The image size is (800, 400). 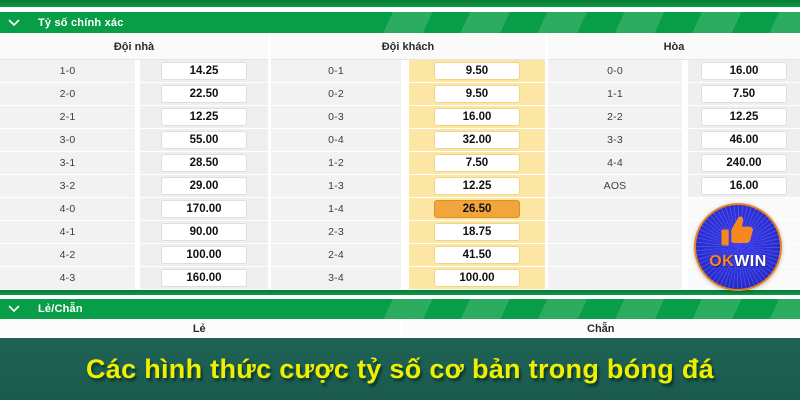 I want to click on odds-button: 28.50, so click(x=204, y=163).